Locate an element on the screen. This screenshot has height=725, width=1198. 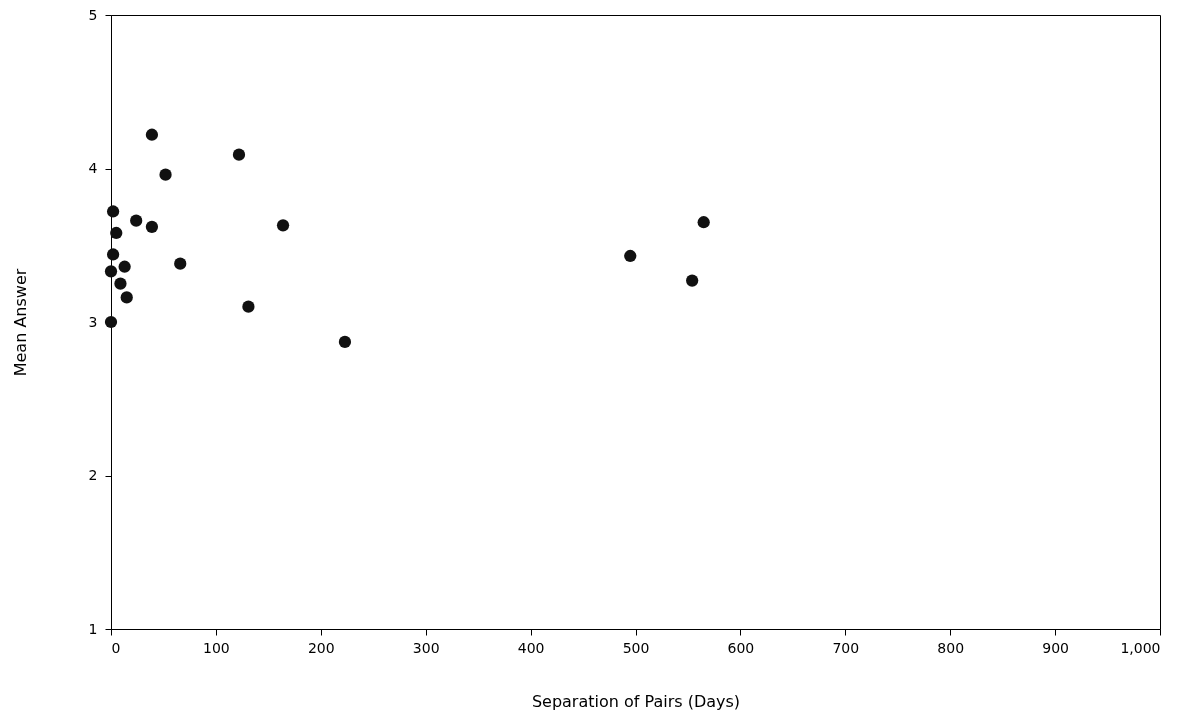
y-axis-title: Mean Answer is located at coordinates (20, 322).